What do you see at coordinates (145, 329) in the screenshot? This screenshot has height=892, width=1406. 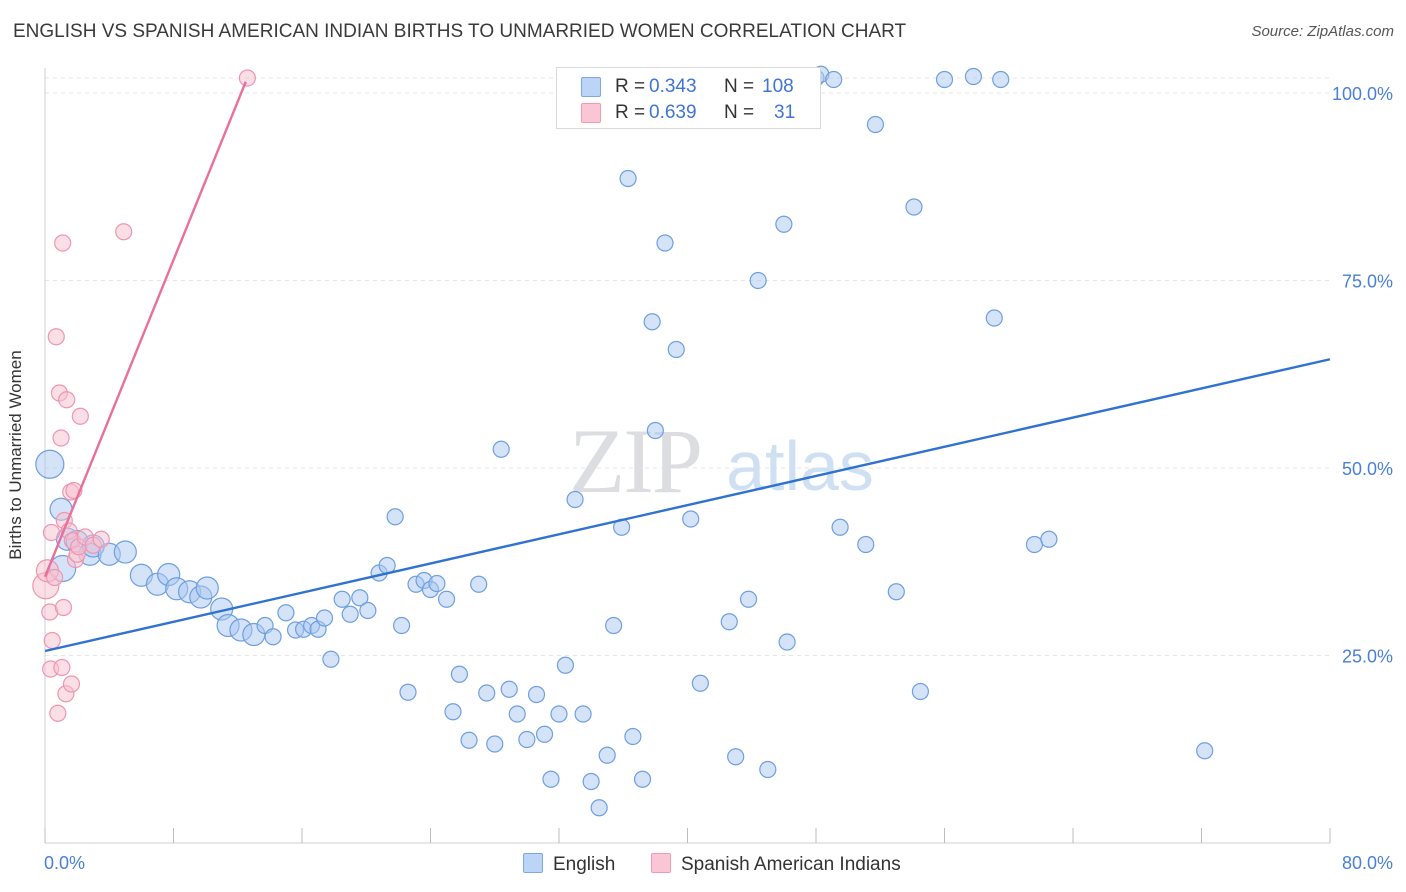 I see `spanish-trend-line` at bounding box center [145, 329].